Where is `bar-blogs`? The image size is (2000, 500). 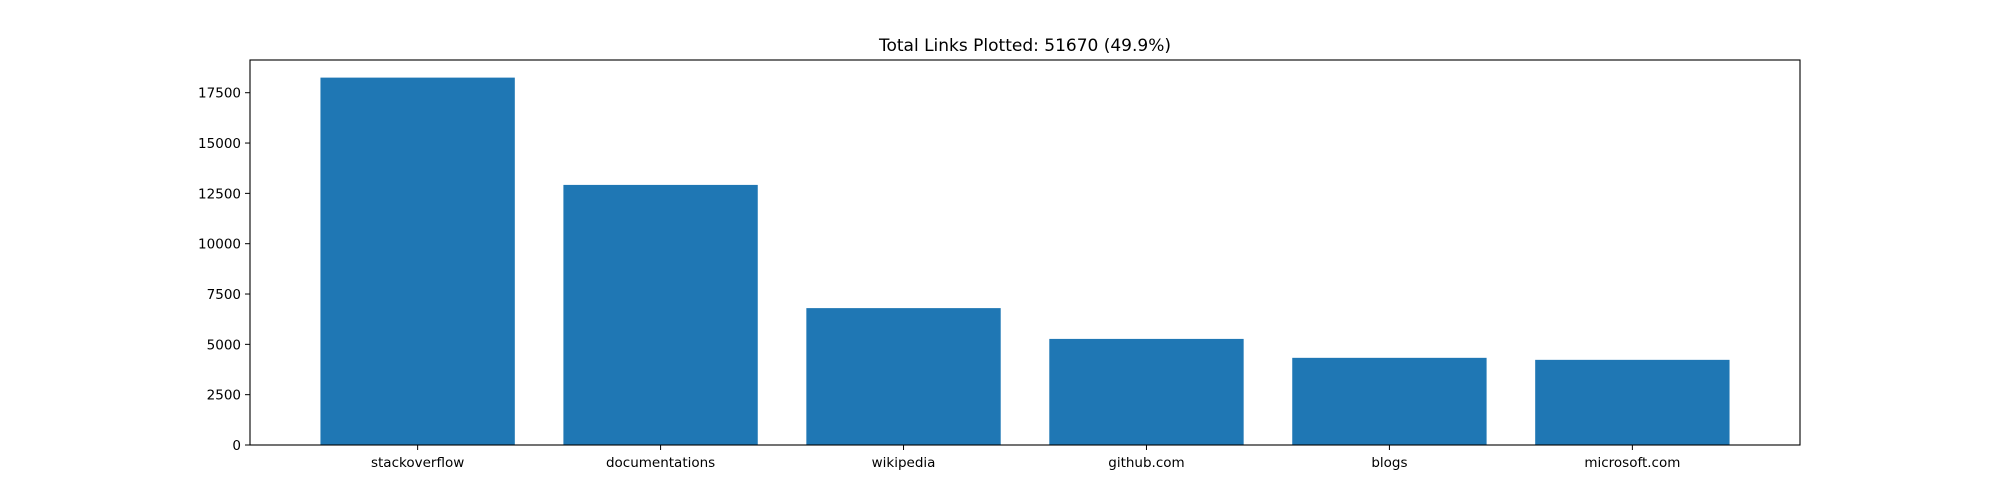
bar-blogs is located at coordinates (1389, 401).